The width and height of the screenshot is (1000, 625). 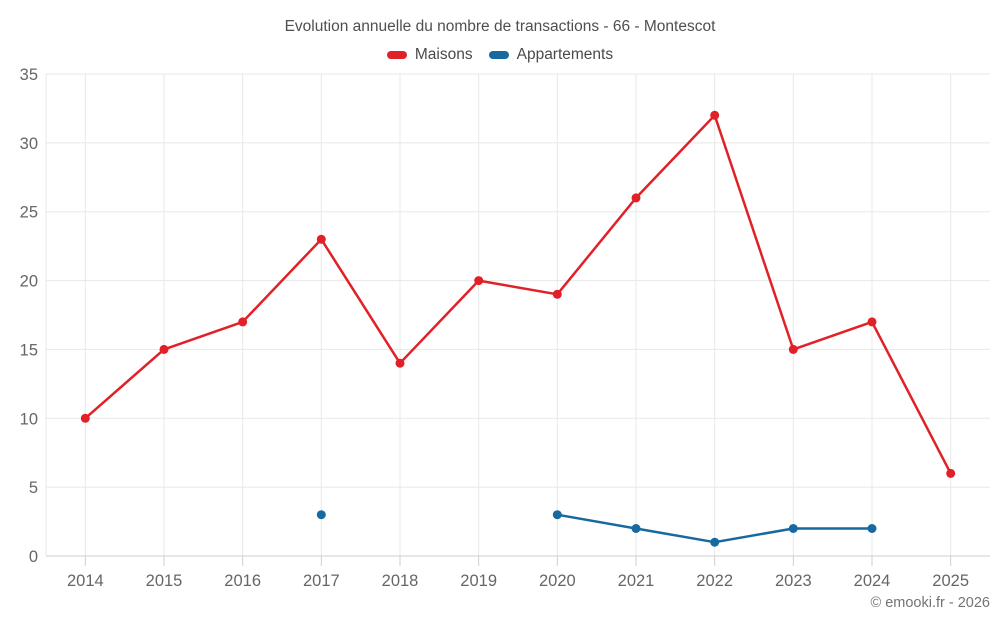 I want to click on maisons-point-2014, so click(x=85, y=418).